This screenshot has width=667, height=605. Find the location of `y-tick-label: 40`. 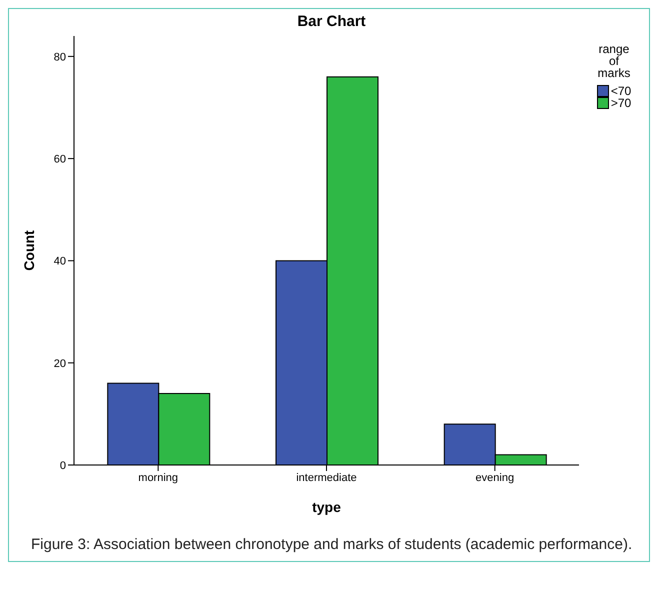

y-tick-label: 40 is located at coordinates (60, 262).